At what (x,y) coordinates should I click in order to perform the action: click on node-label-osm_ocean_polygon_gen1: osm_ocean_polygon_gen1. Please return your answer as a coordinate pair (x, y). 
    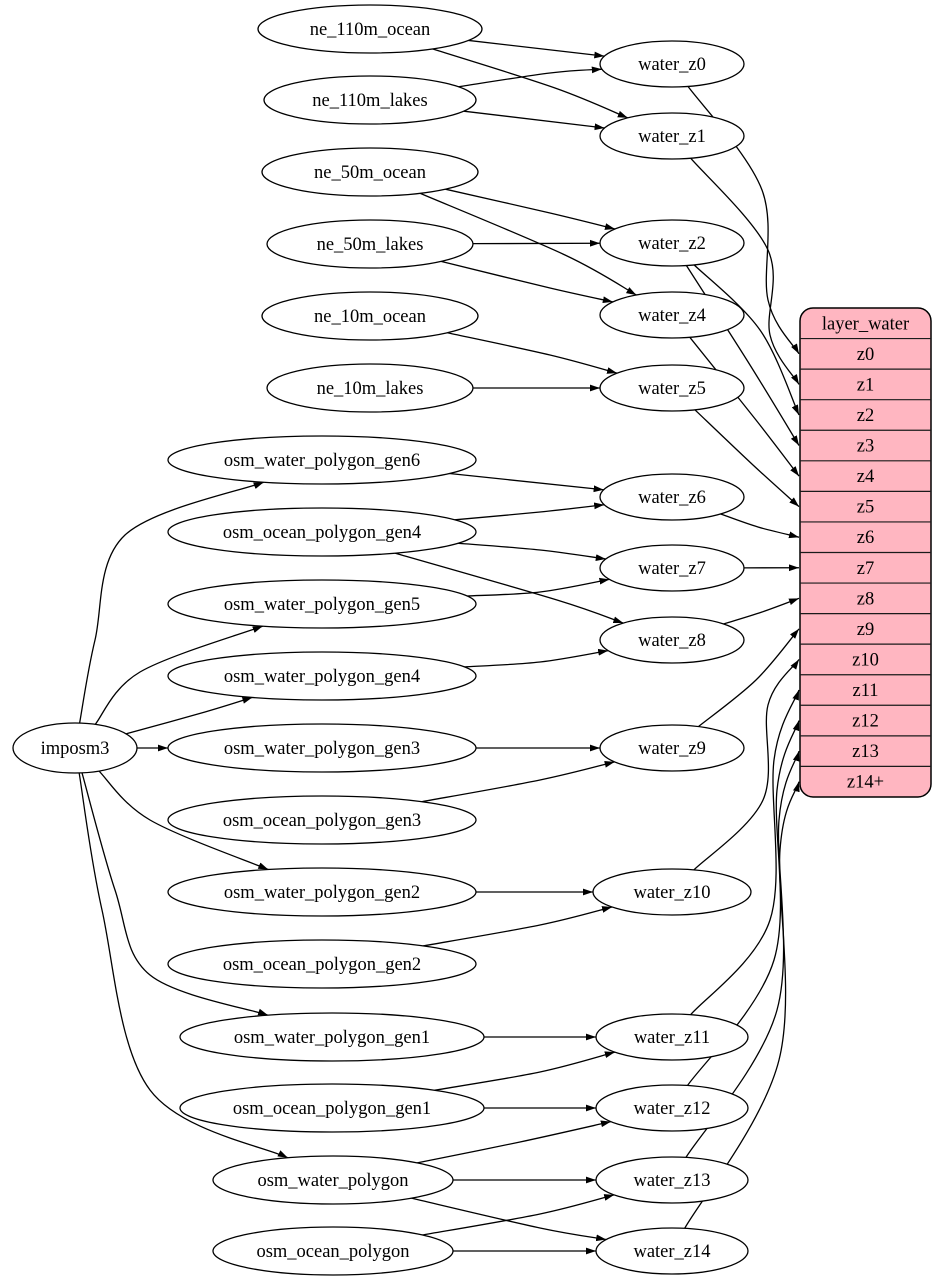
    Looking at the image, I should click on (332, 1109).